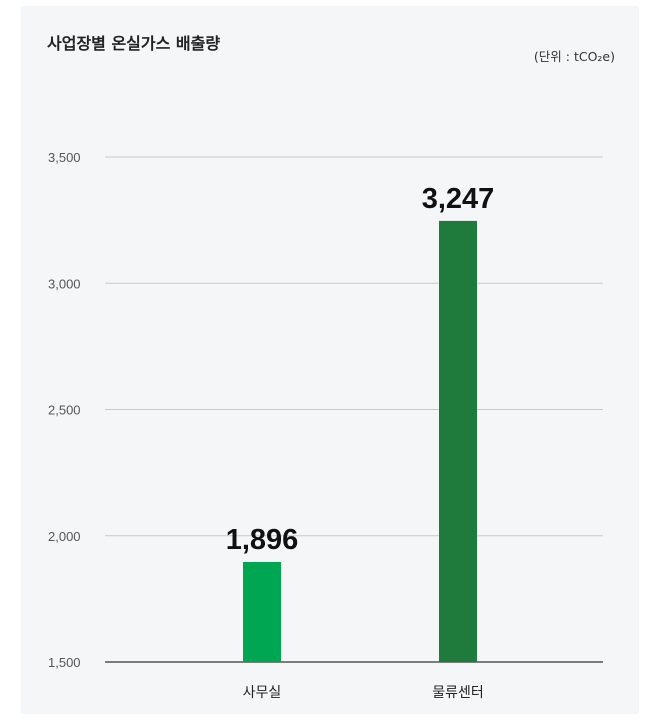 This screenshot has width=649, height=720. Describe the element at coordinates (64, 283) in the screenshot. I see `y-tick-label: 3,000` at that location.